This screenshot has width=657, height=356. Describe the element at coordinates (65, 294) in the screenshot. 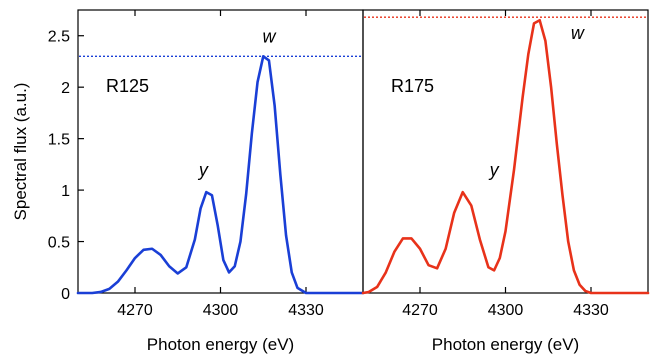

I see `y-tick-label: 0` at that location.